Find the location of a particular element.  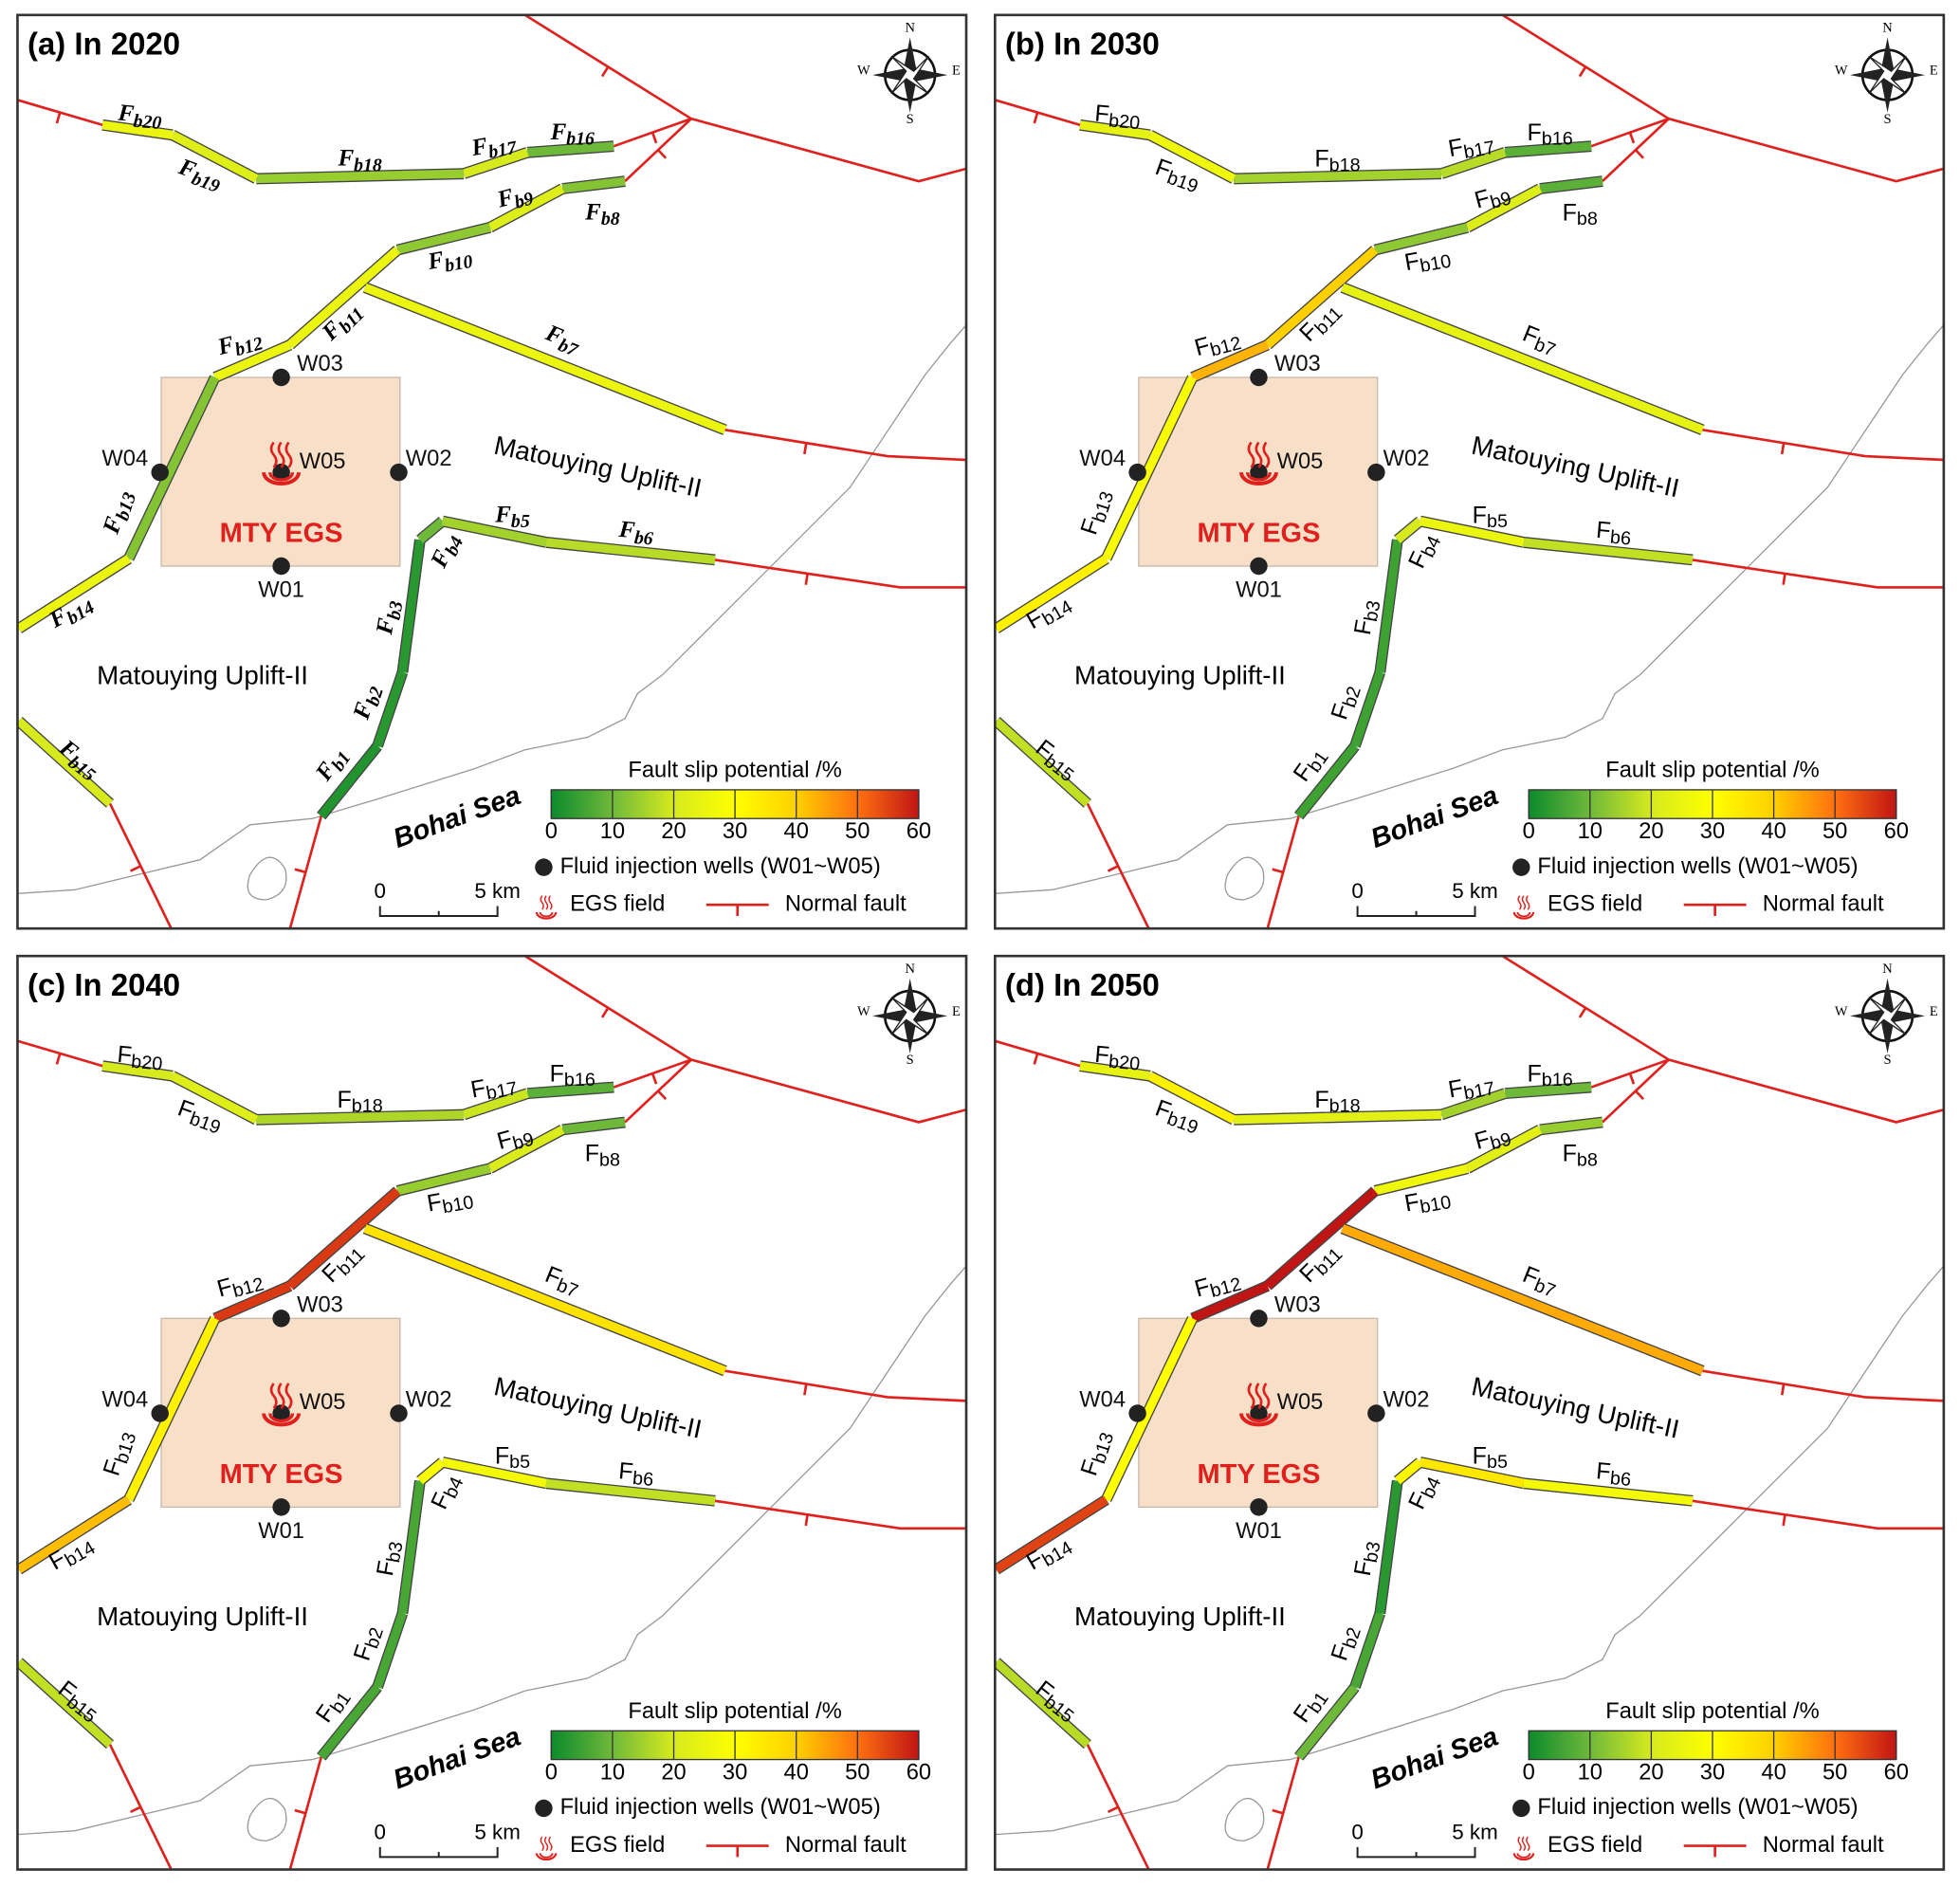

fault-label: Fb9 is located at coordinates (1492, 198).